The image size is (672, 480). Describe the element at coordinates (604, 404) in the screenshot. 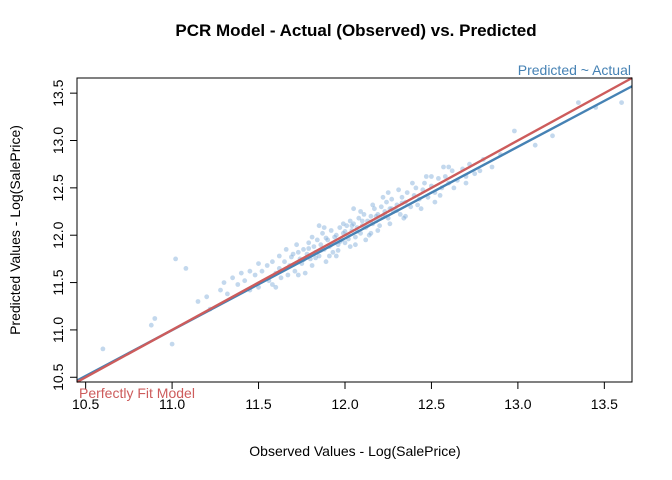

I see `x-tick-label: 13.5` at that location.